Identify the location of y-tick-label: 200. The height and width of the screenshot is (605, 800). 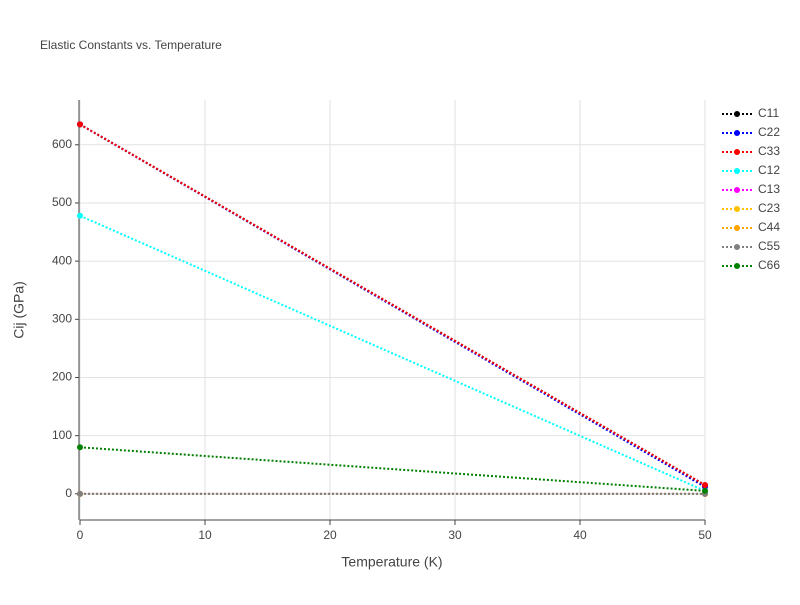
(62, 377).